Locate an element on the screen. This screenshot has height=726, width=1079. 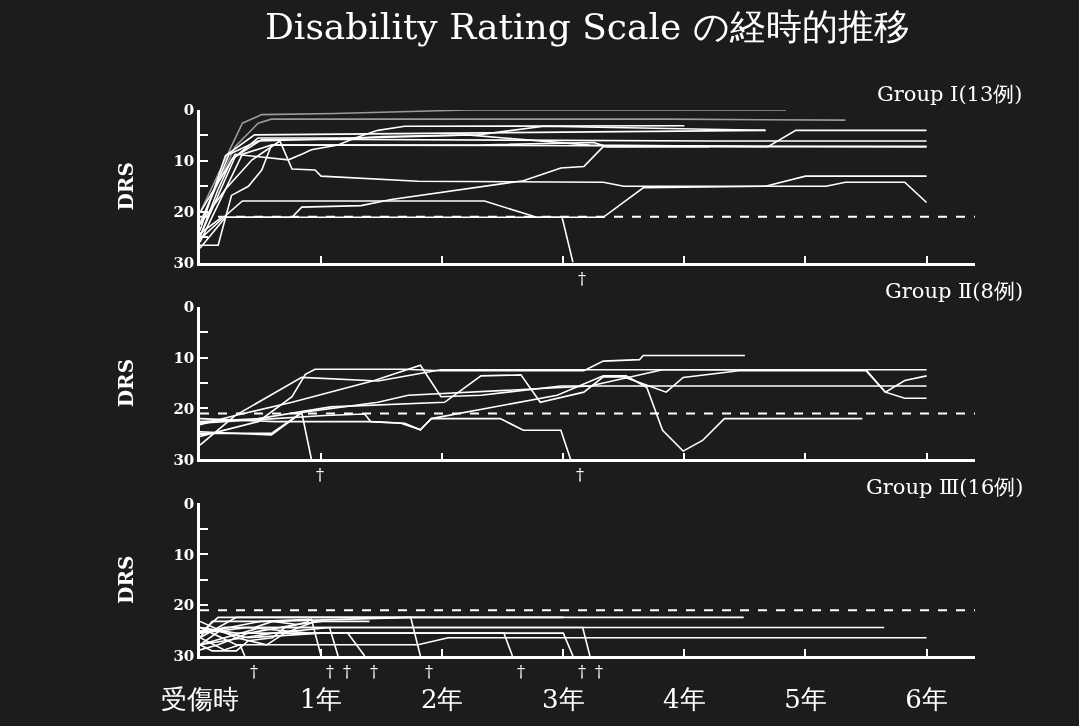
chart-title: Disability Rating Scale の経時的推移 is located at coordinates (587, 26).